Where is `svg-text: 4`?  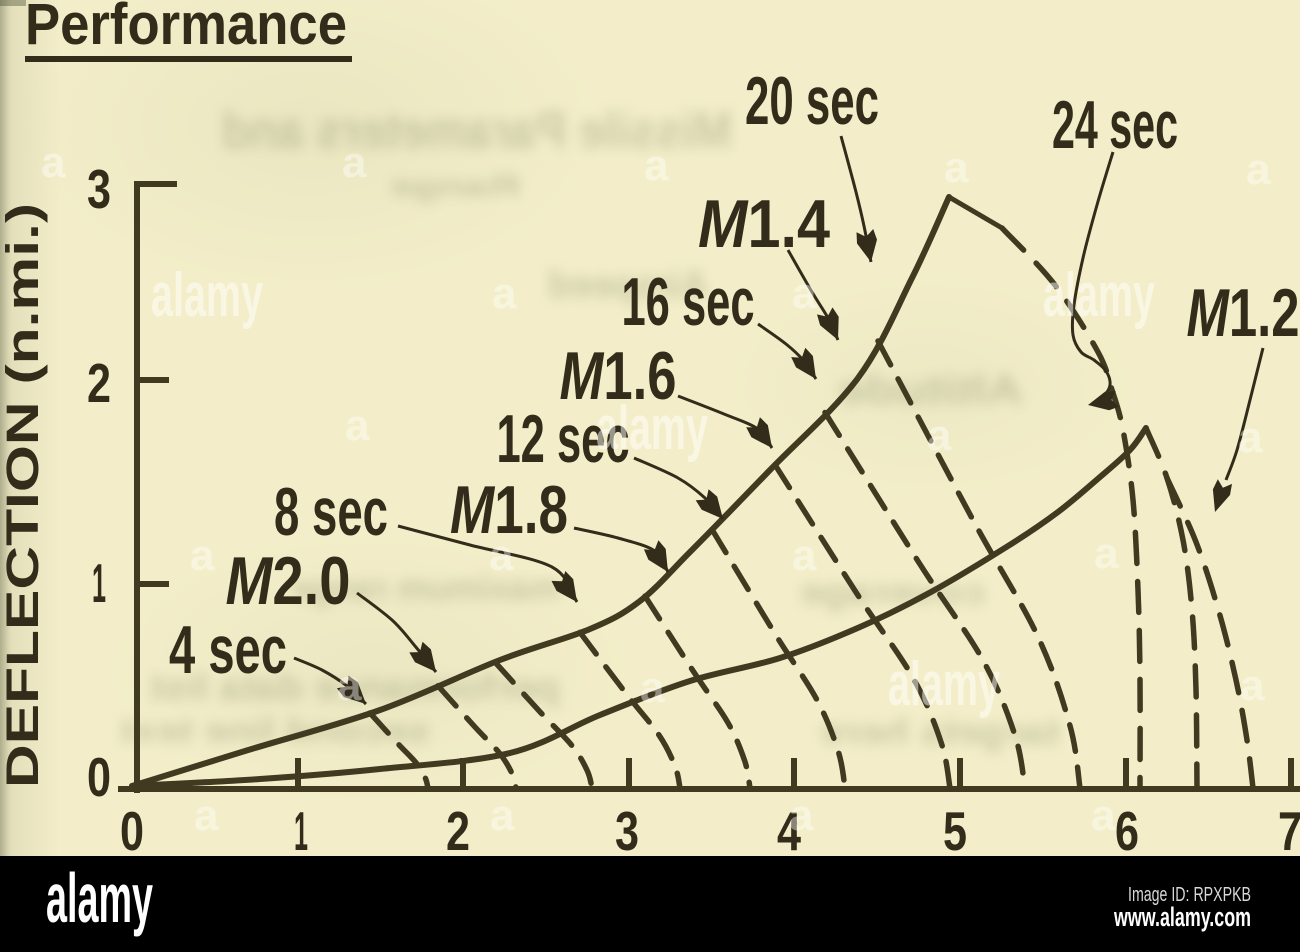 svg-text: 4 is located at coordinates (789, 831).